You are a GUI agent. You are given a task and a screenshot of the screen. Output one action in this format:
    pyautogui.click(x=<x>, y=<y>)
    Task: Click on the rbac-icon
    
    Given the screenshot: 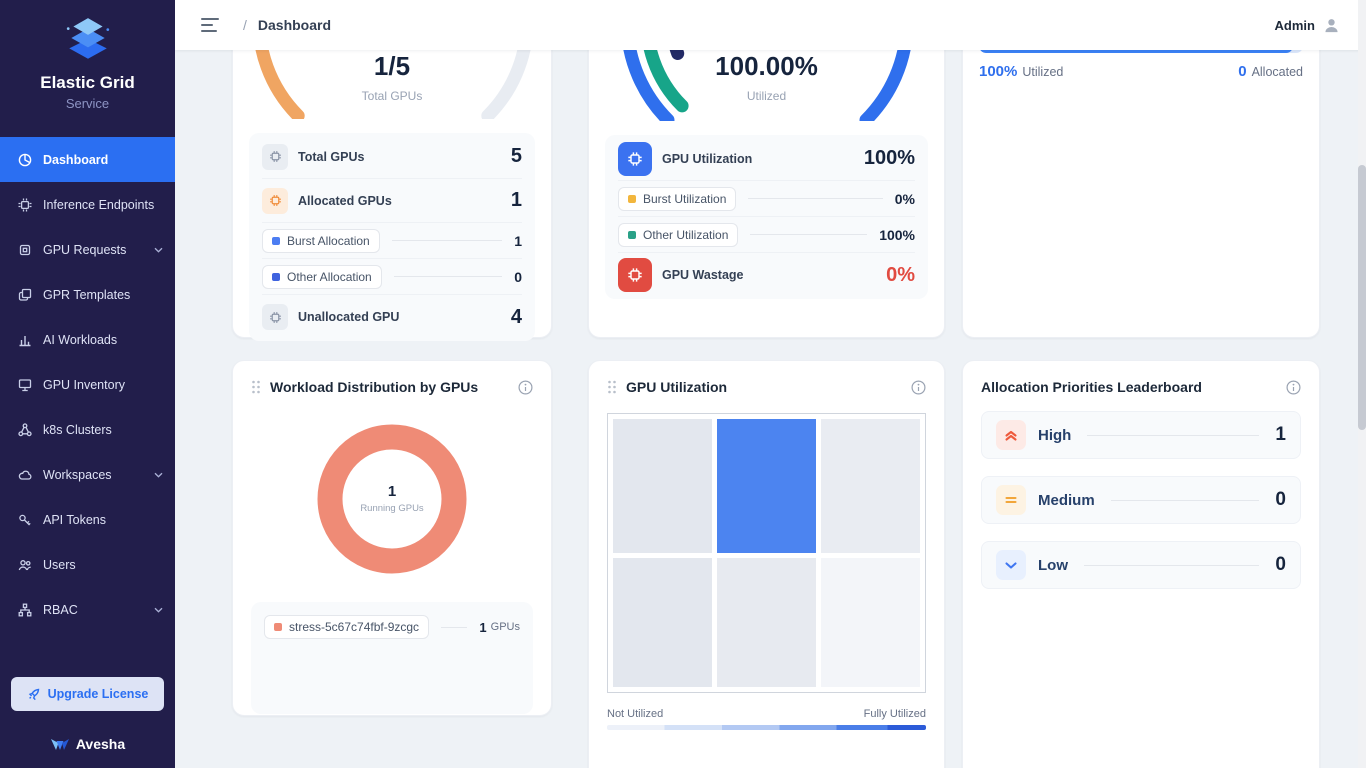 What is the action you would take?
    pyautogui.click(x=25, y=609)
    